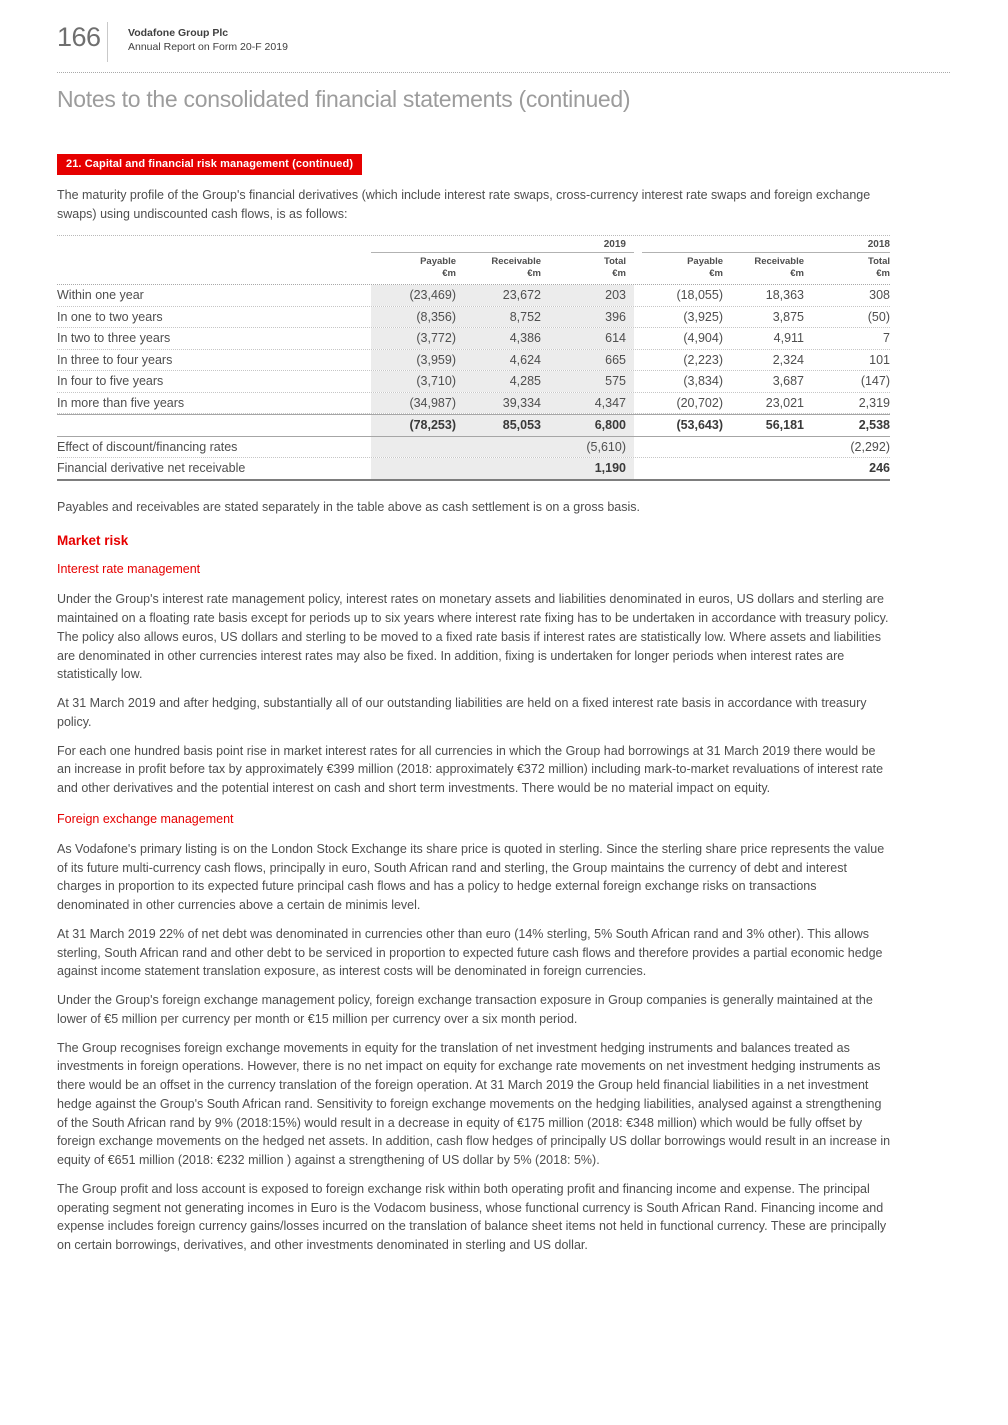 The height and width of the screenshot is (1425, 1008). What do you see at coordinates (178, 33) in the screenshot?
I see `company-name: Vodafone Group Plc` at bounding box center [178, 33].